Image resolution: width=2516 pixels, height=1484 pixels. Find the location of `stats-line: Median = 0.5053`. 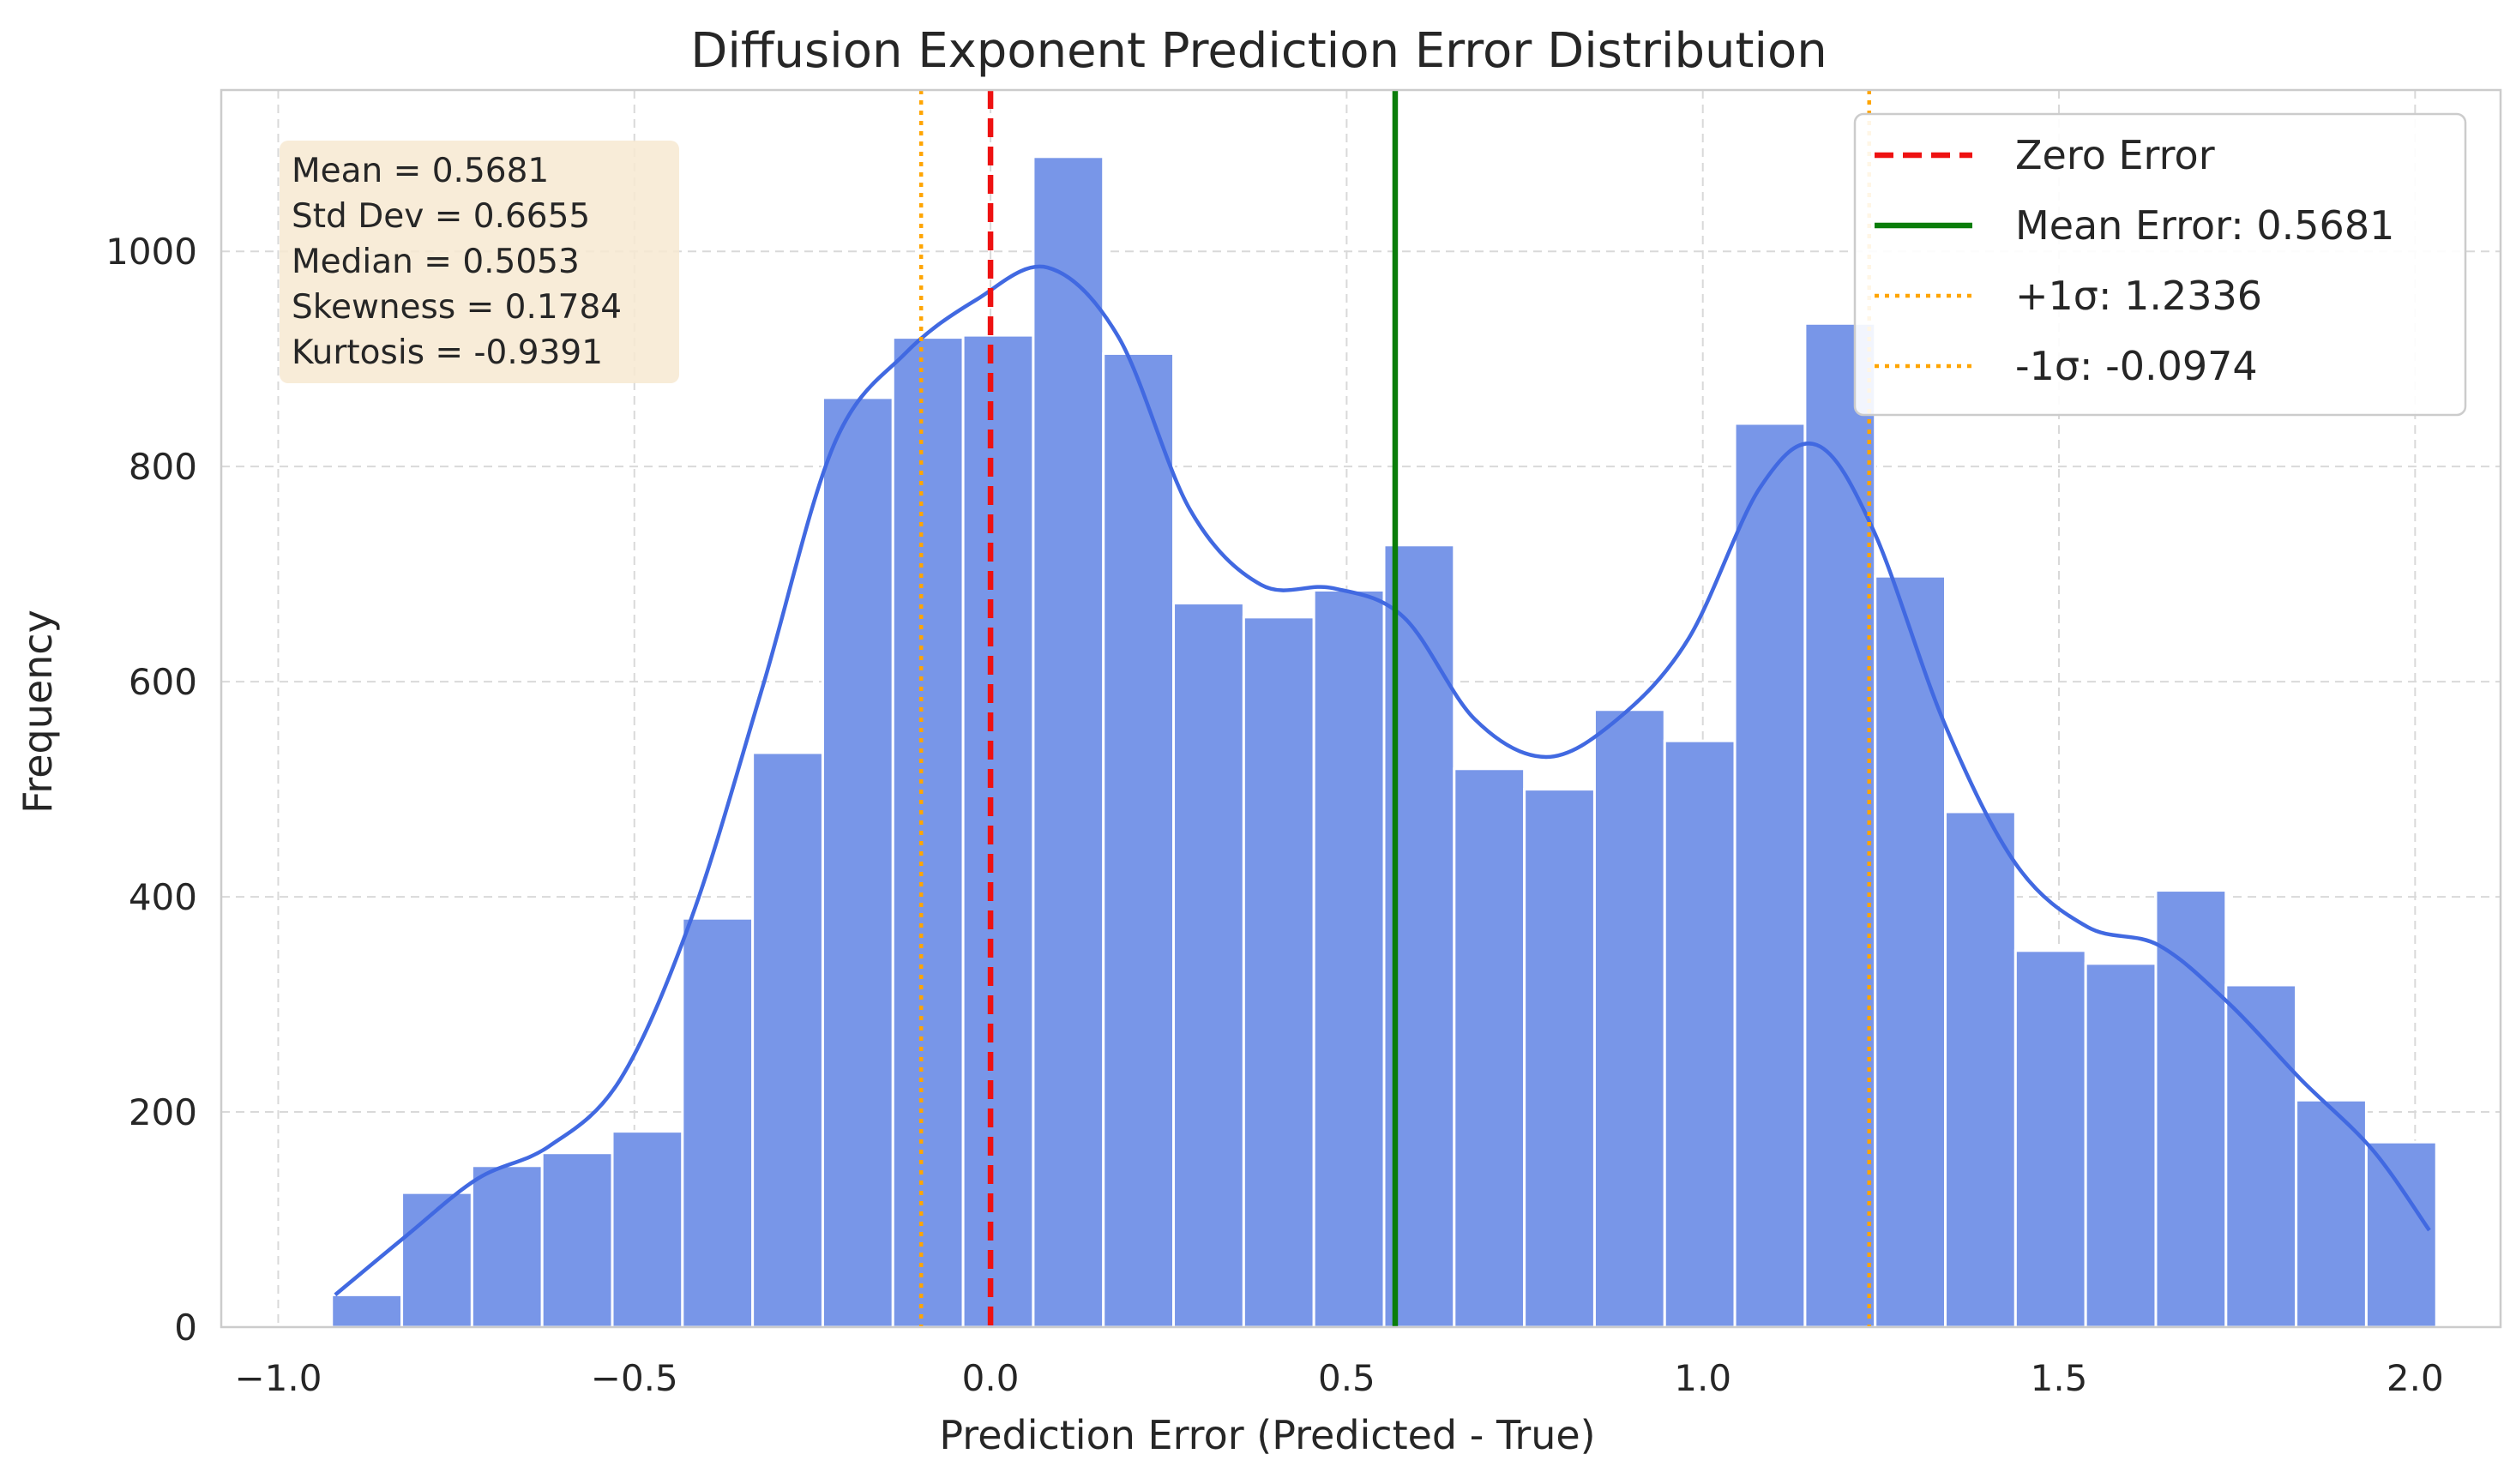

stats-line: Median = 0.5053 is located at coordinates (436, 262).